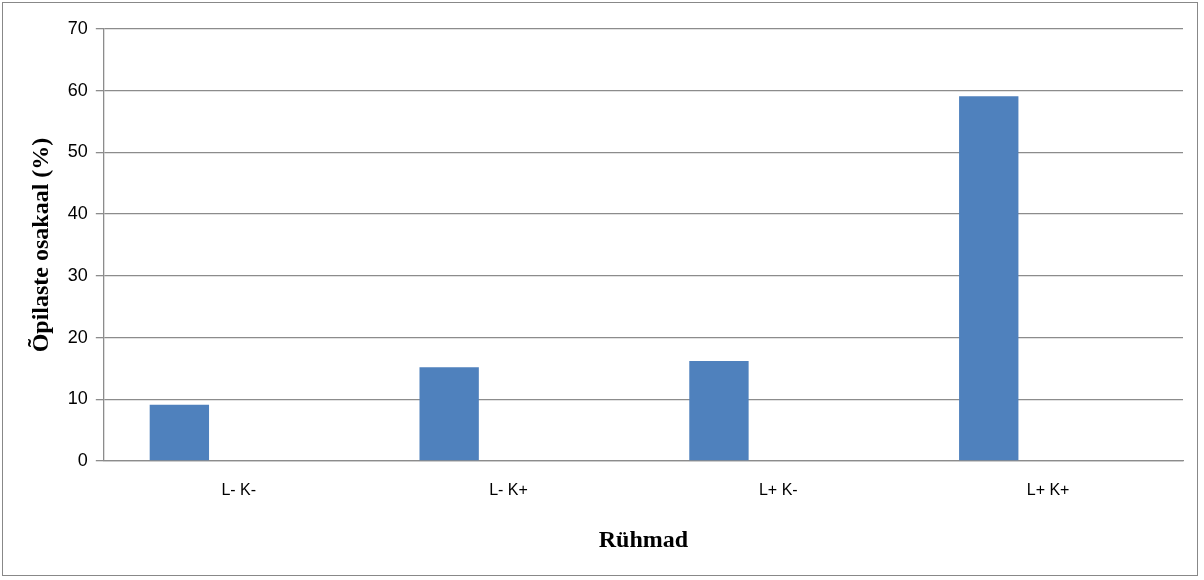  I want to click on x-tick-label: L+ K+, so click(1048, 490).